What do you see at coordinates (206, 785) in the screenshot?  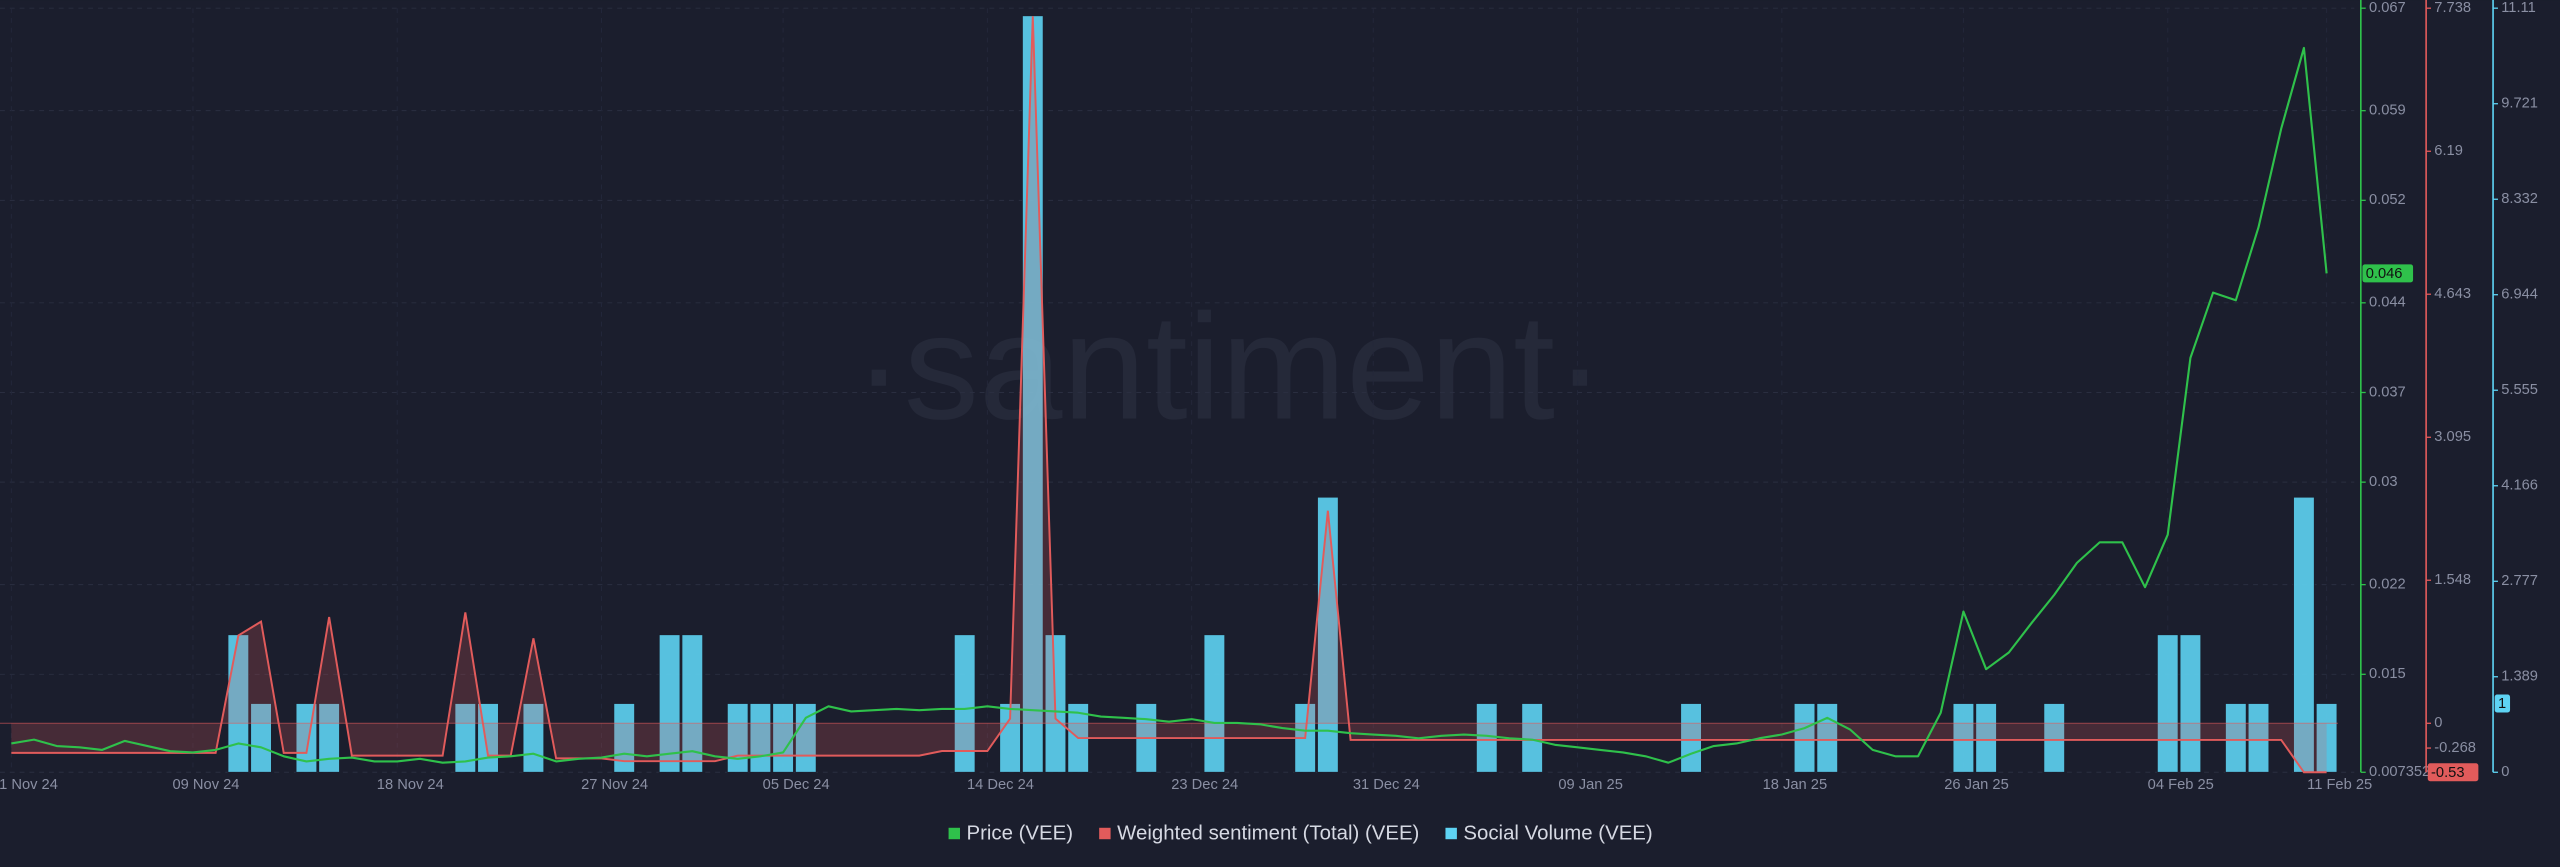 I see `x-tick-label: 09 Nov 24` at bounding box center [206, 785].